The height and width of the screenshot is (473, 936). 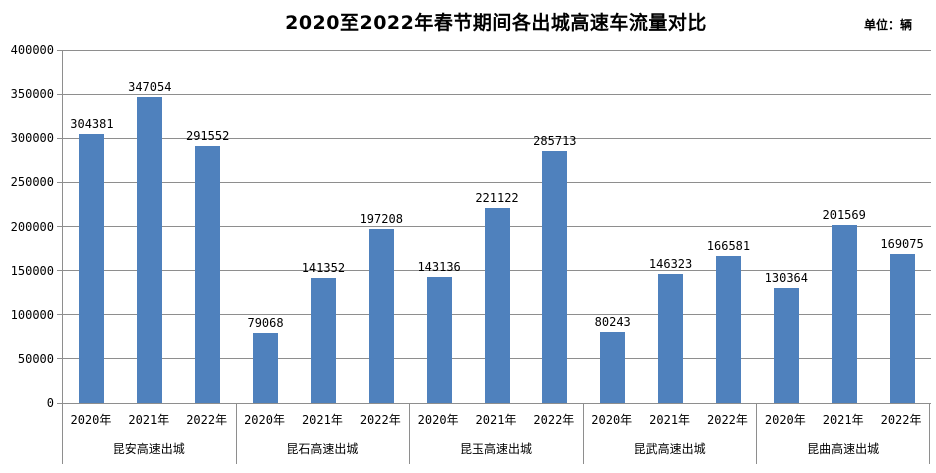 I want to click on bar-value-label: 143136, so click(x=439, y=266).